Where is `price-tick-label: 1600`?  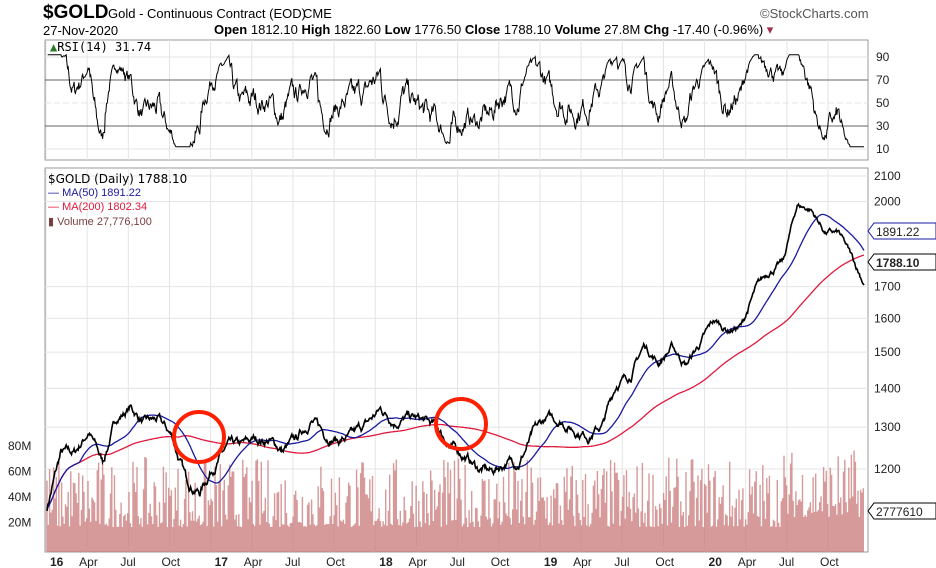 price-tick-label: 1600 is located at coordinates (887, 318).